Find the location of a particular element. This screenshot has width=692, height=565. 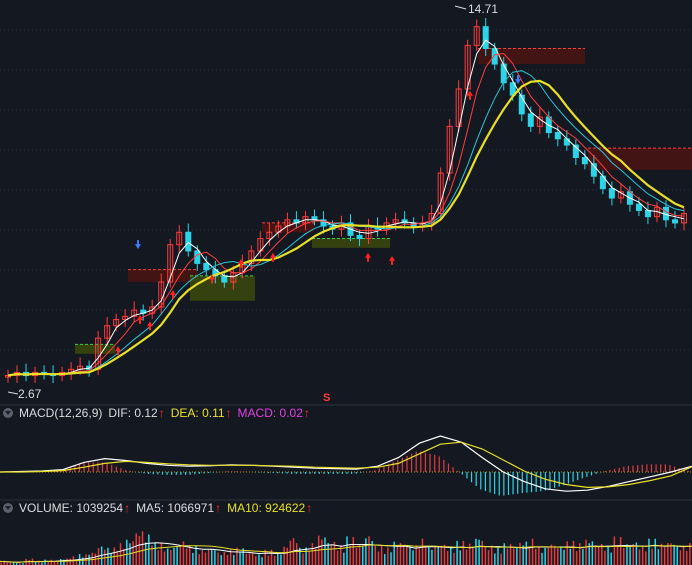

high-price-label: 14.71 is located at coordinates (483, 9).